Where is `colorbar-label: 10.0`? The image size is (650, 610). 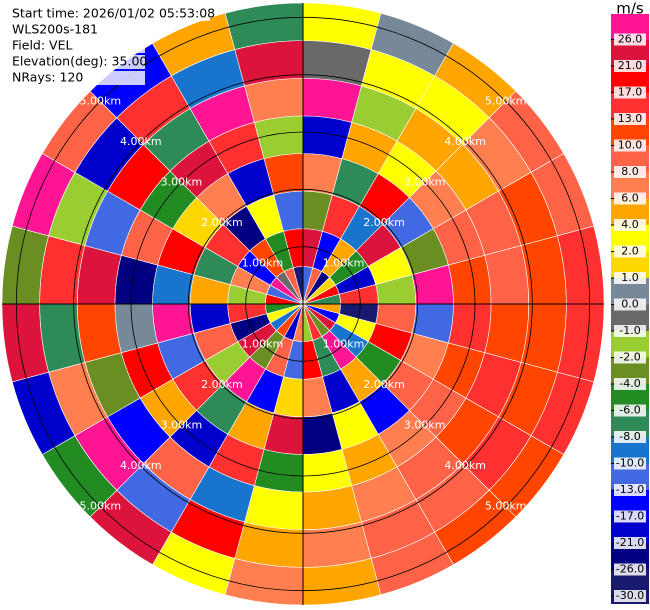 colorbar-label: 10.0 is located at coordinates (630, 145).